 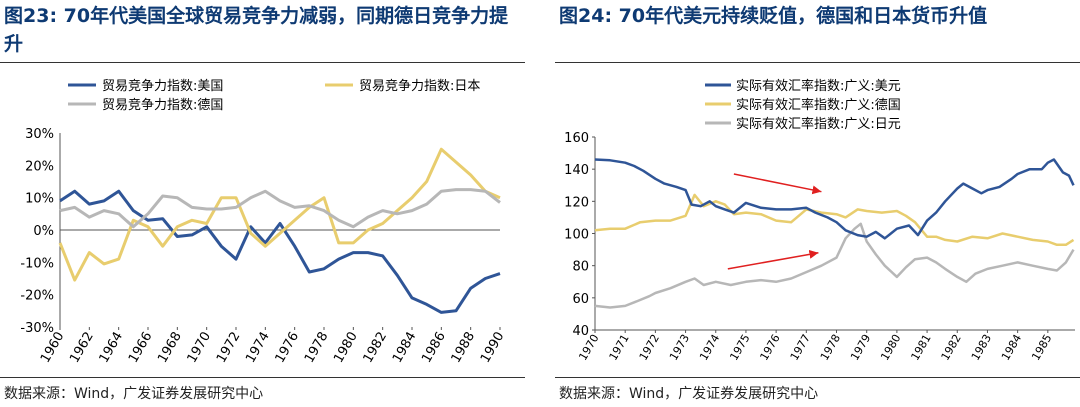 I want to click on x-tick-label: 1990, so click(x=493, y=348).